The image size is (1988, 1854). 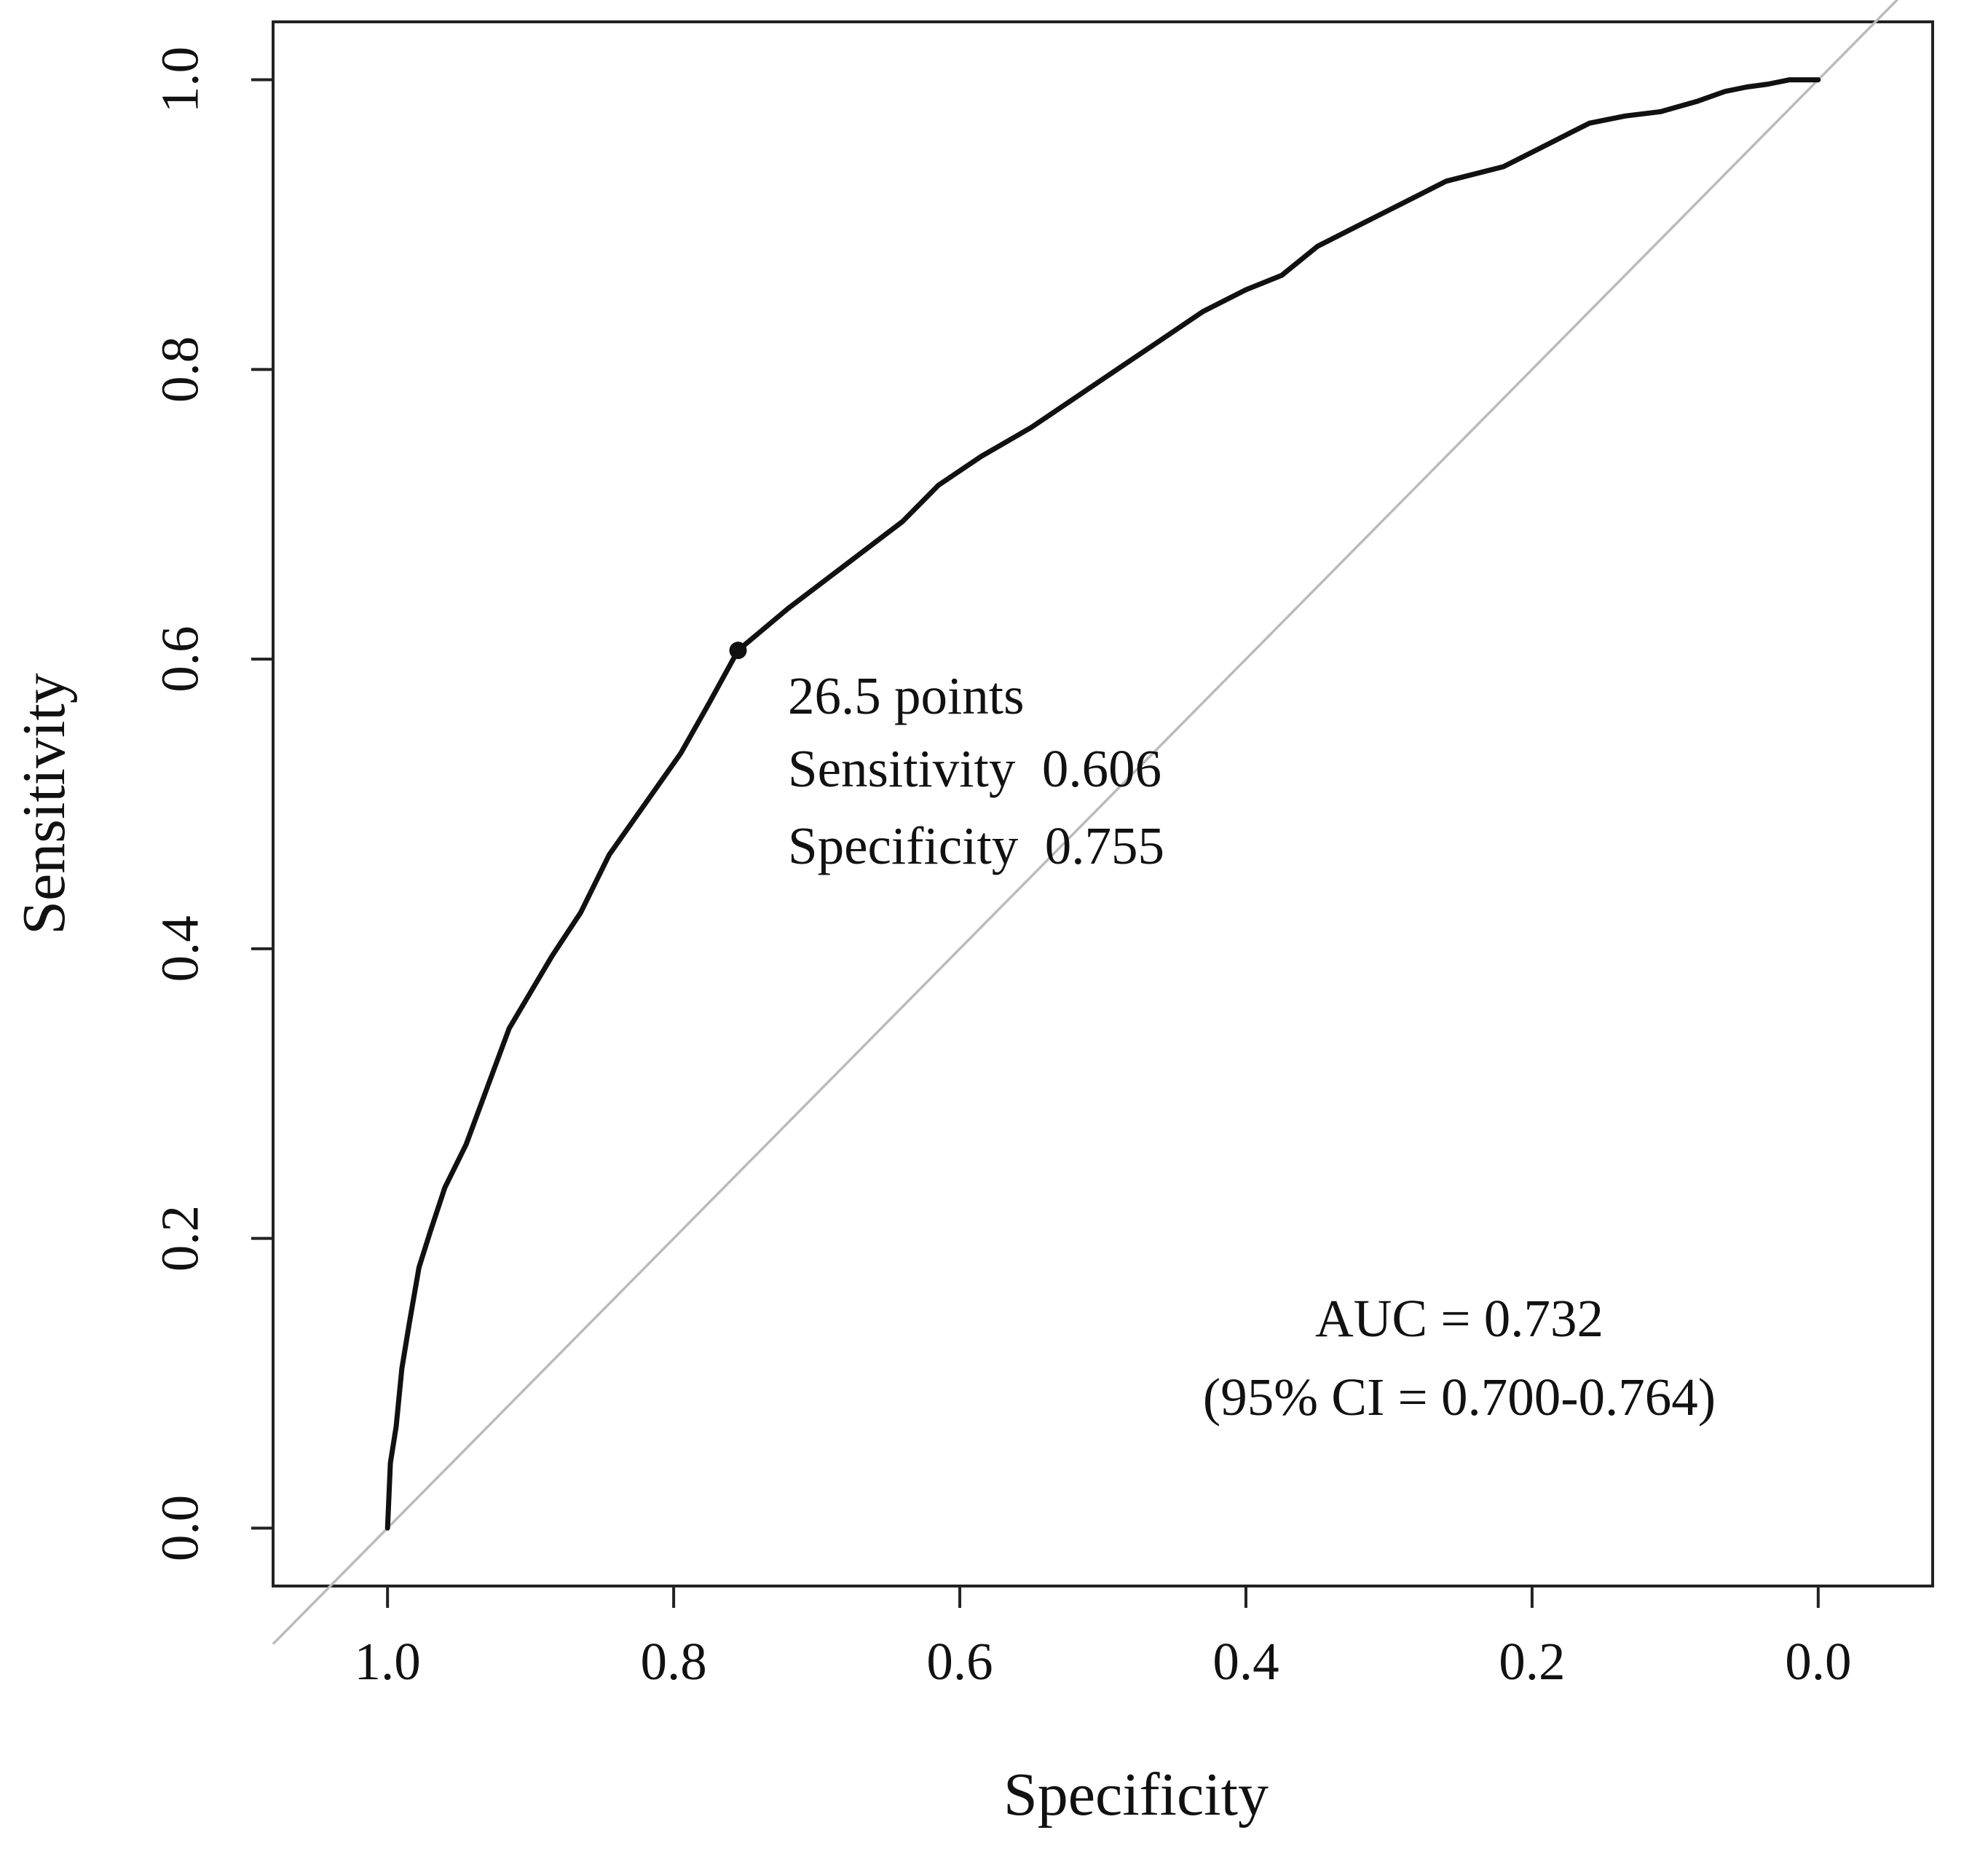 What do you see at coordinates (1818, 1661) in the screenshot?
I see `x-tick-label: 0.0` at bounding box center [1818, 1661].